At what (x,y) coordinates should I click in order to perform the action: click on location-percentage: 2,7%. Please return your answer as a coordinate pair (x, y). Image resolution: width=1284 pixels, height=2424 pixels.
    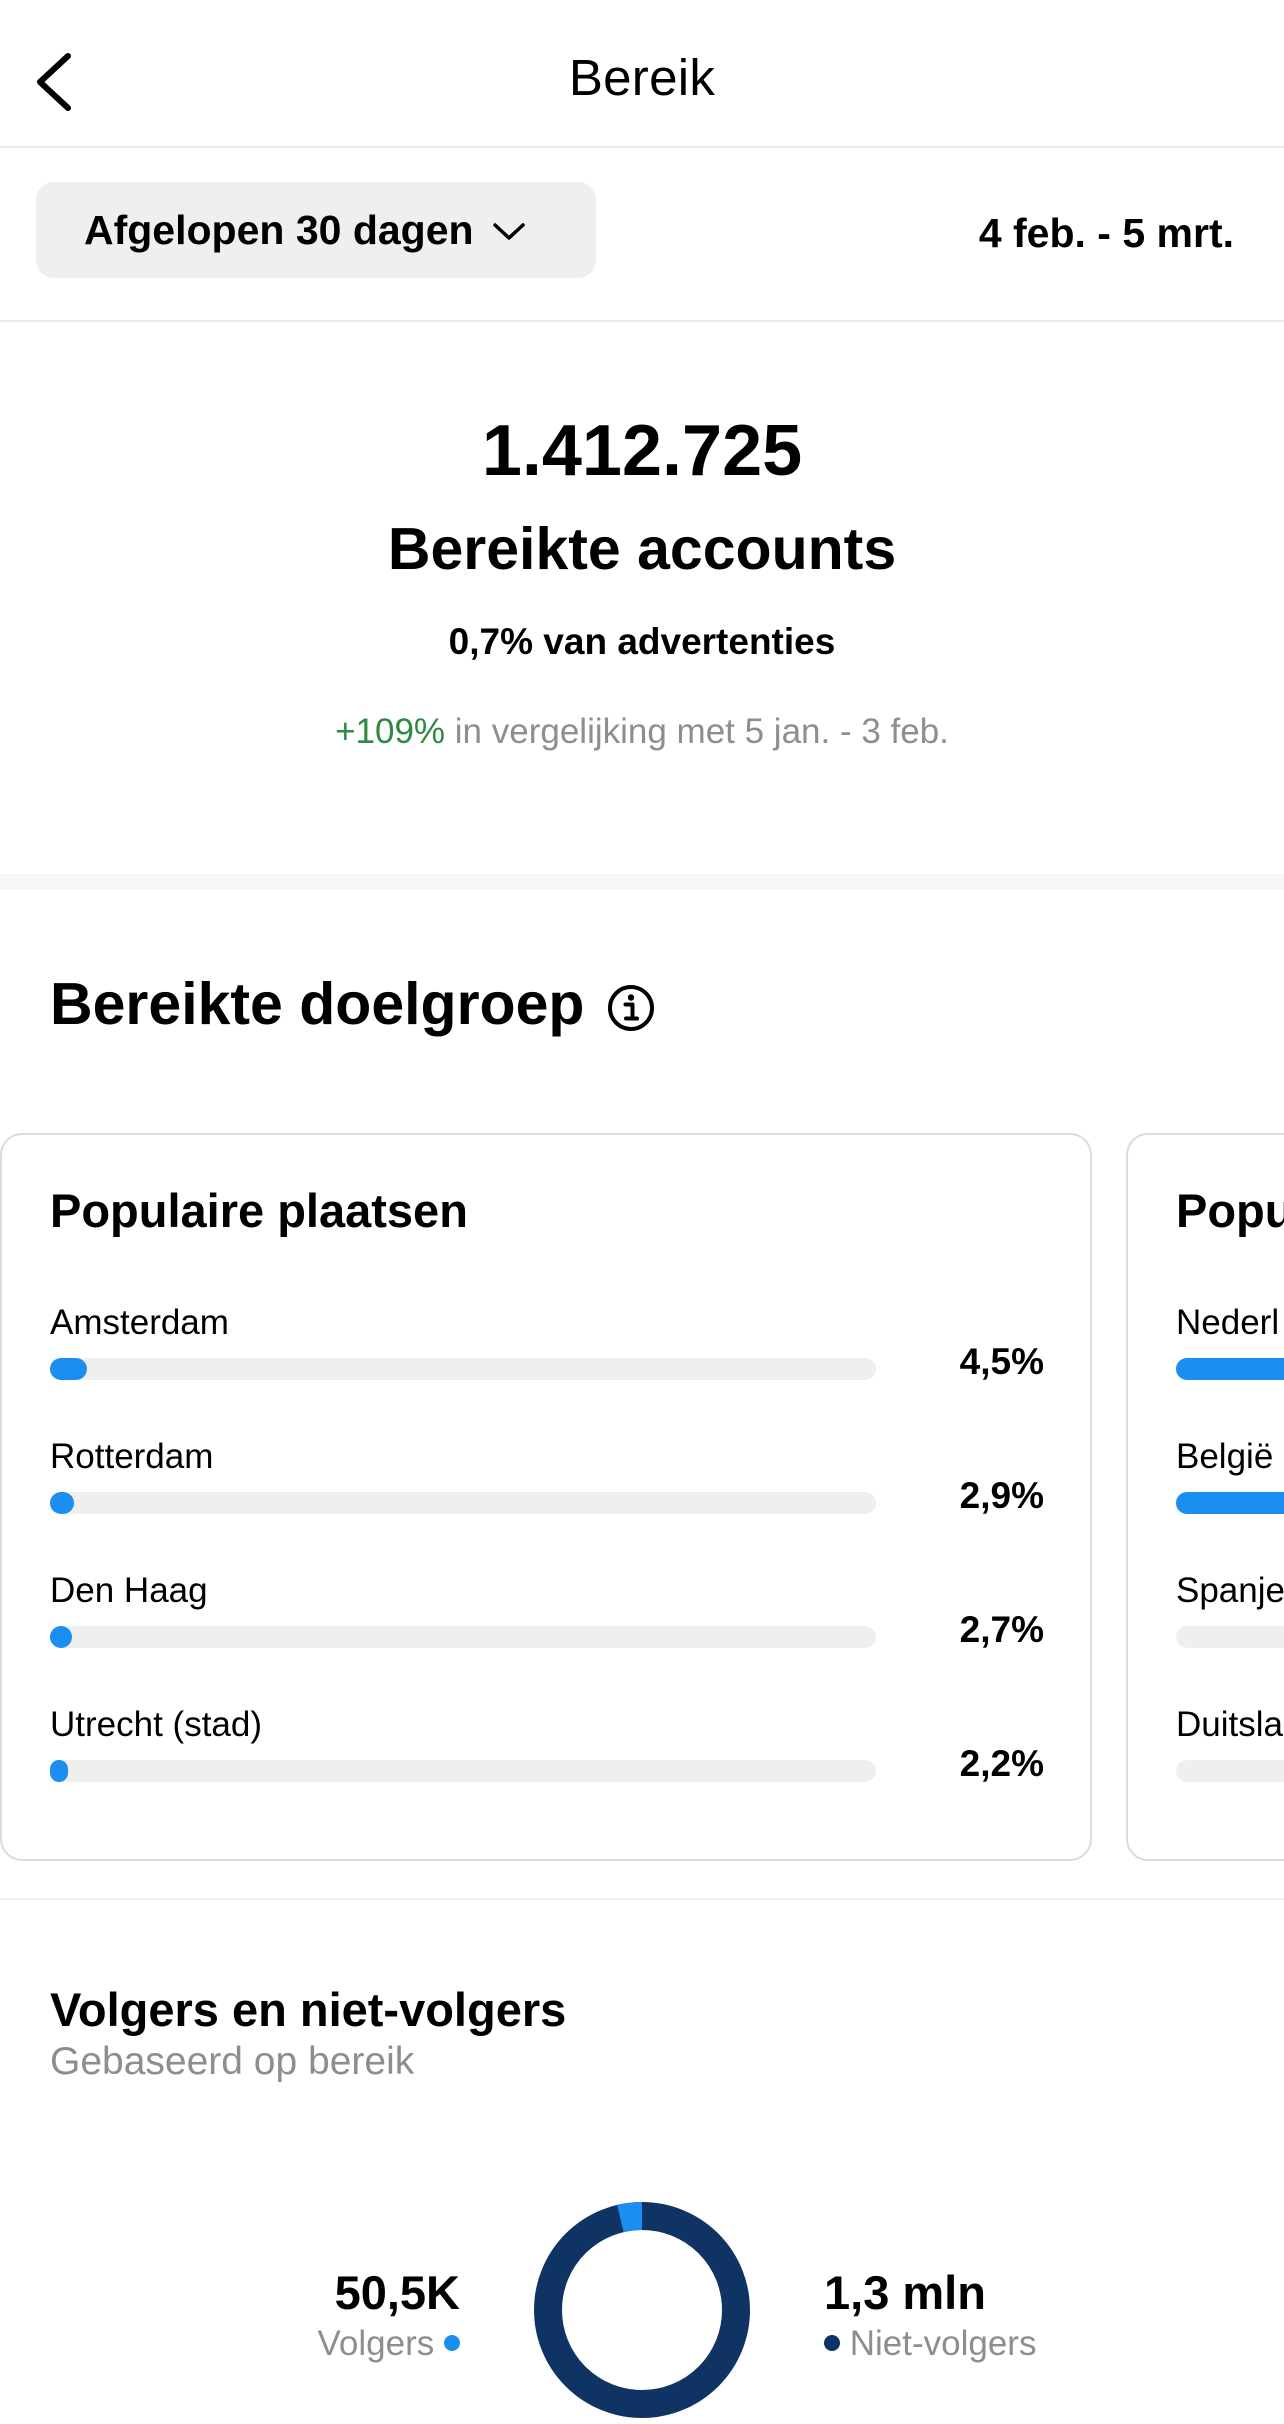
    Looking at the image, I should click on (1001, 1629).